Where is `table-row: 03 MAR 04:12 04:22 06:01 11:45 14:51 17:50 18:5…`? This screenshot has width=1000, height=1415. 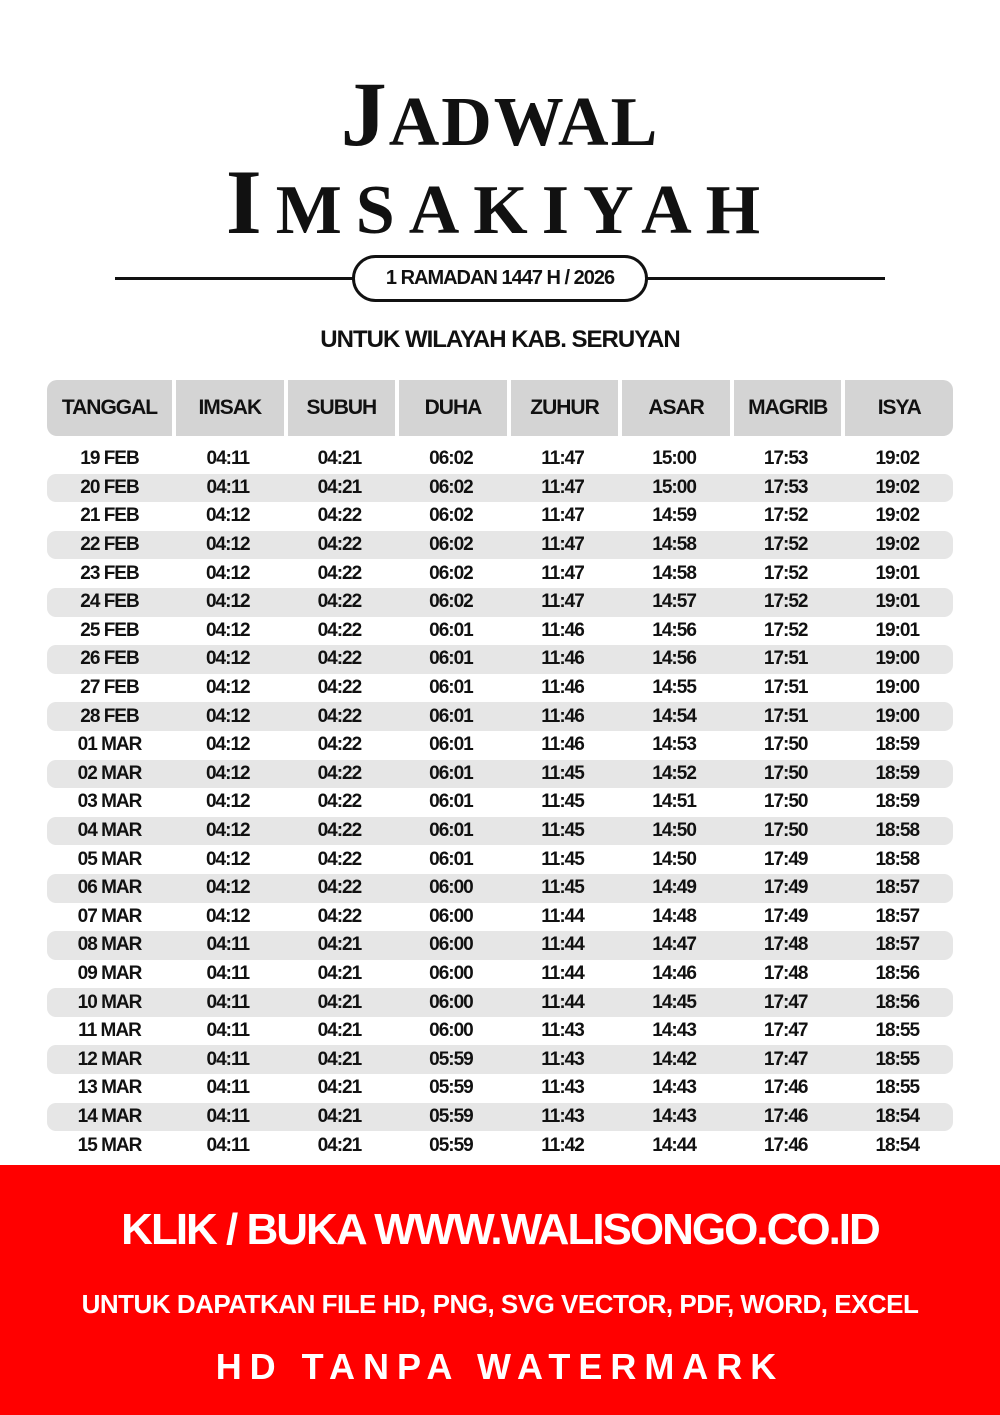 table-row: 03 MAR 04:12 04:22 06:01 11:45 14:51 17:50 18:5… is located at coordinates (500, 802).